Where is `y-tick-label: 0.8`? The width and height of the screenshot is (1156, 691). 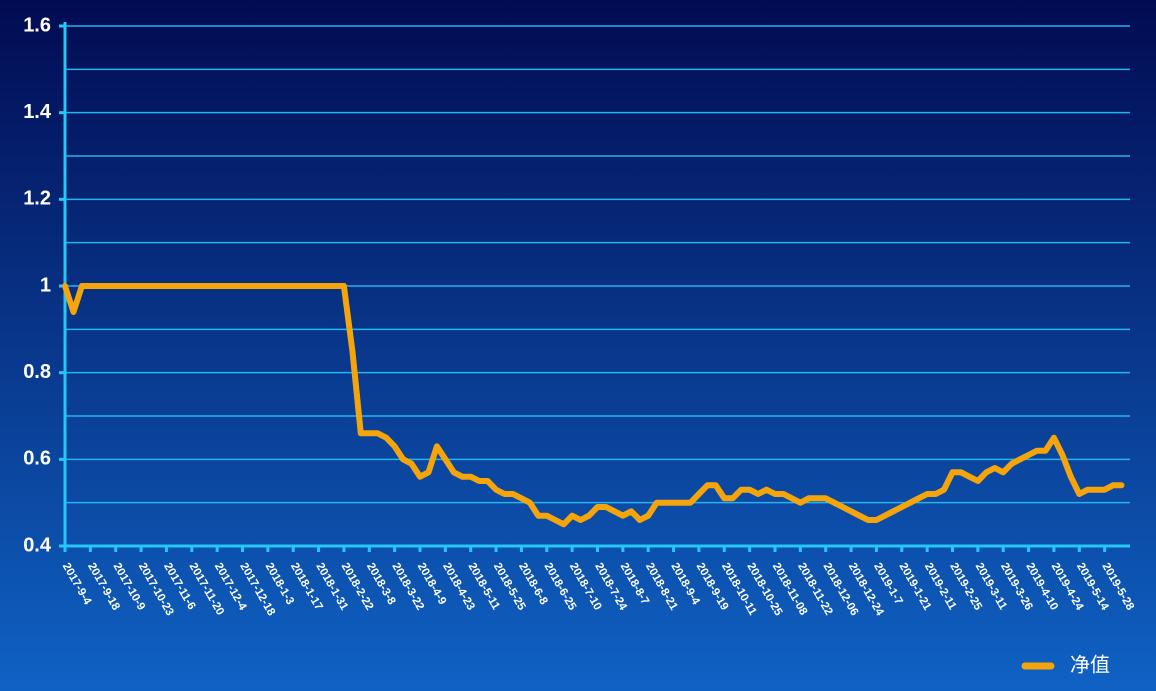
y-tick-label: 0.8 is located at coordinates (37, 372).